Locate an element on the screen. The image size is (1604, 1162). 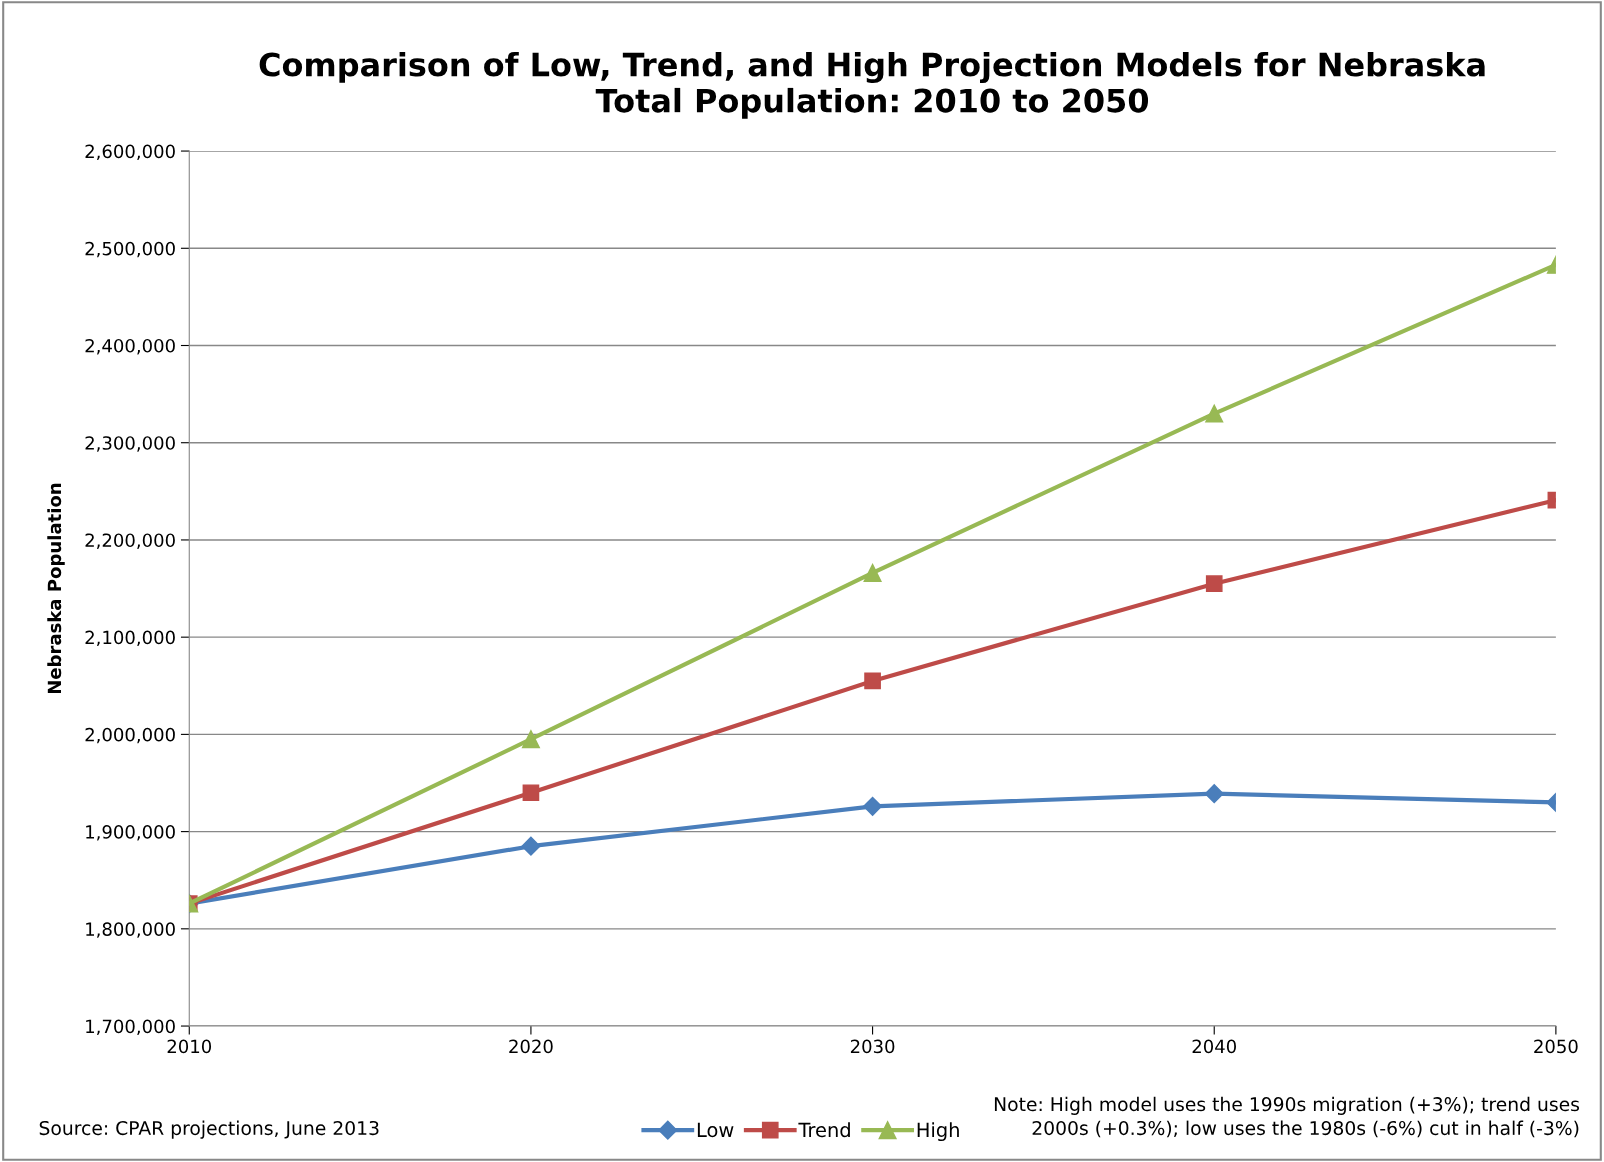
source-note: Source: CPAR projections, June 2013 is located at coordinates (209, 1129).